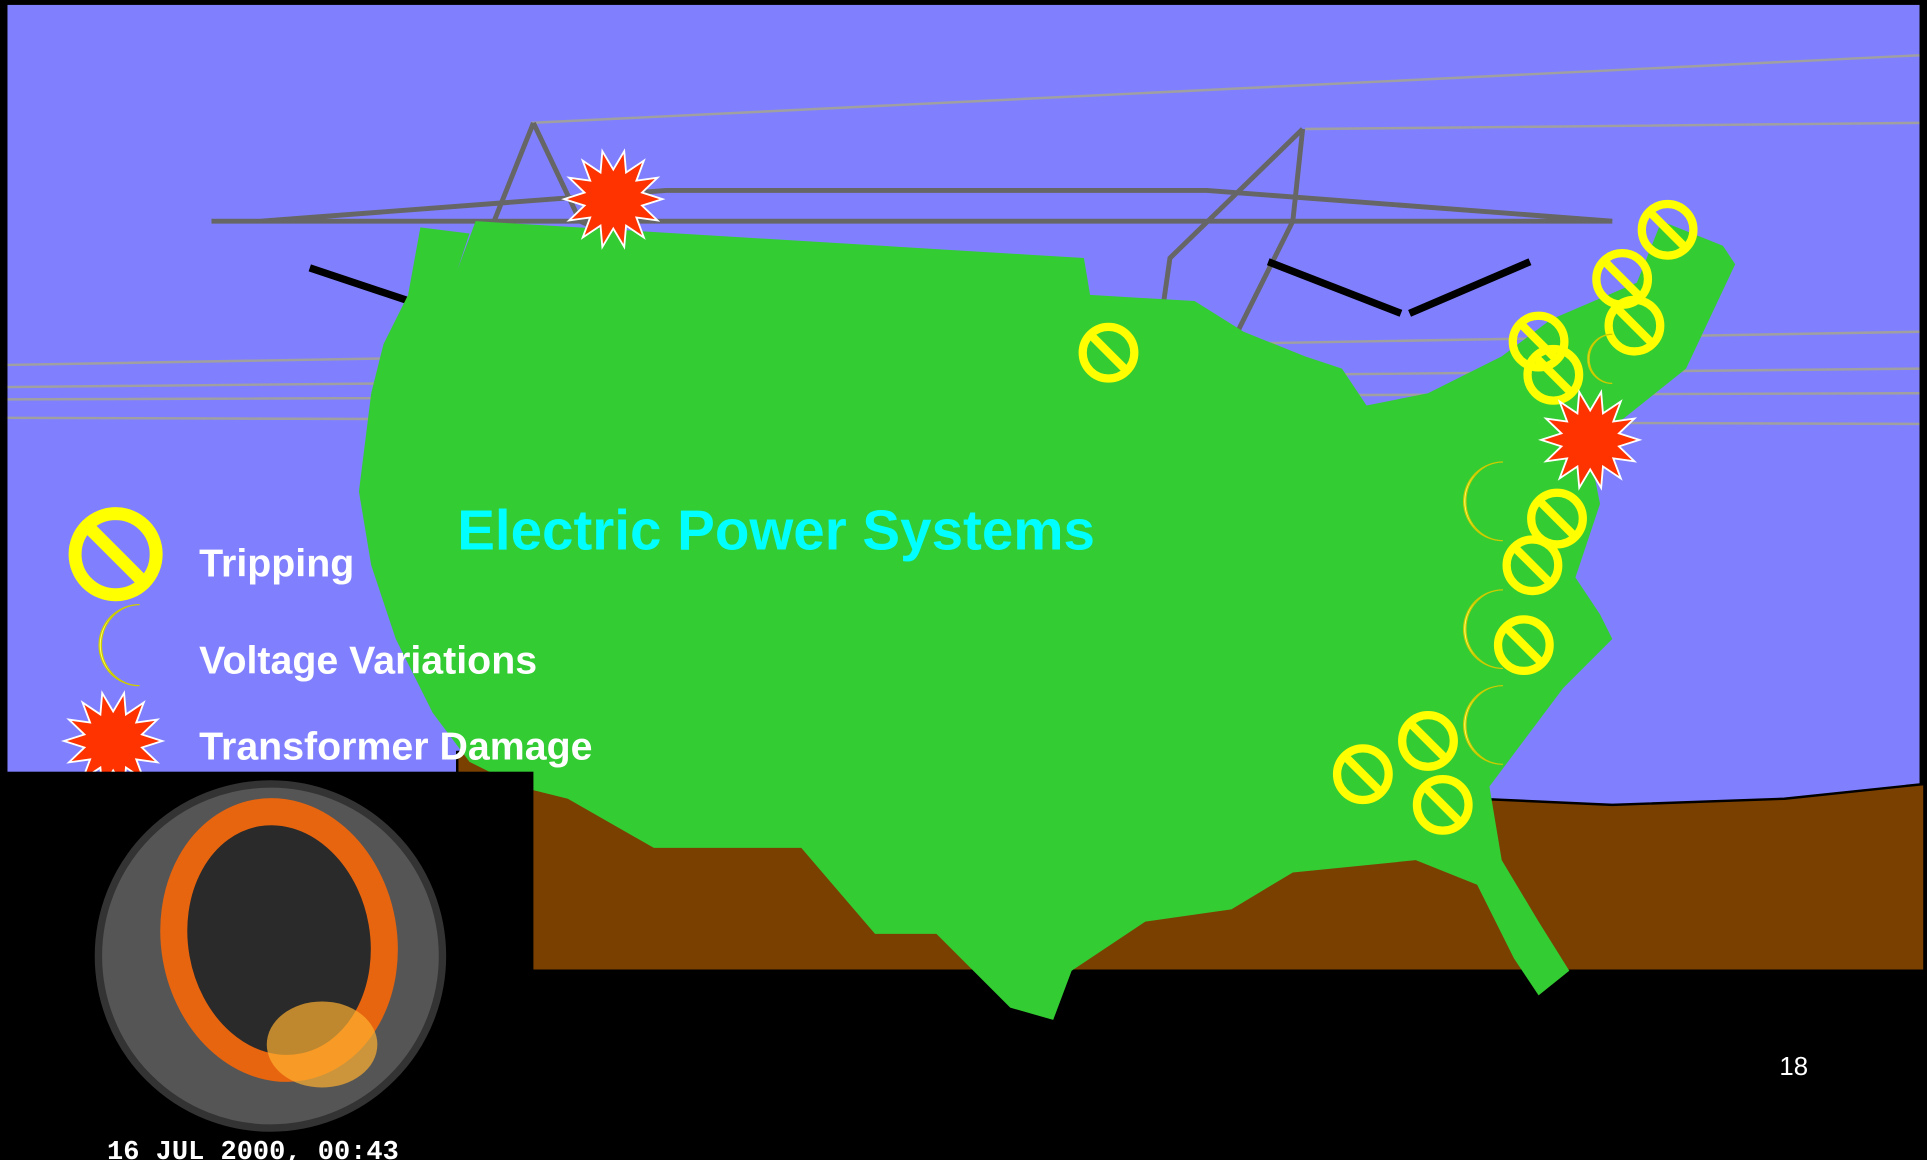 The height and width of the screenshot is (1160, 1927). I want to click on legend-label: Tripping, so click(276, 563).